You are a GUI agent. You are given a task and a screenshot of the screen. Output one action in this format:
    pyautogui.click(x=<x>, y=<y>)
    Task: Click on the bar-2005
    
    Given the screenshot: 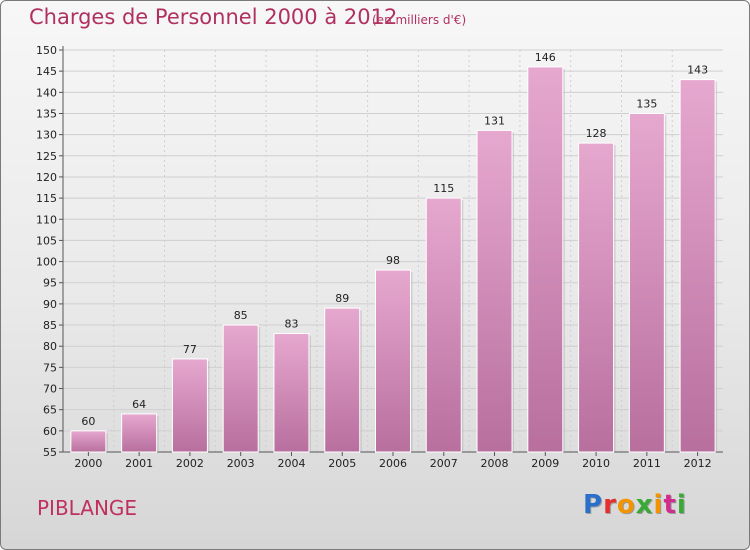 What is the action you would take?
    pyautogui.click(x=342, y=380)
    